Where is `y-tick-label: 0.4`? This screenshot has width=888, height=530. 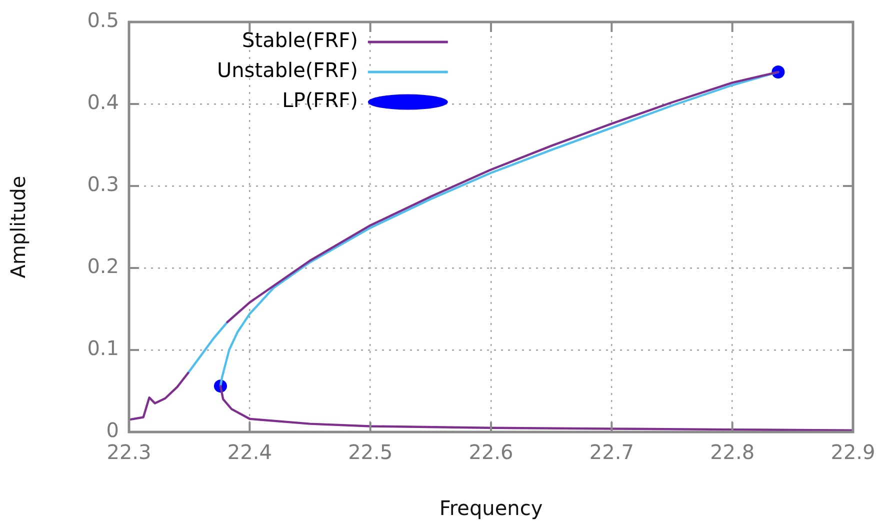
y-tick-label: 0.4 is located at coordinates (103, 102).